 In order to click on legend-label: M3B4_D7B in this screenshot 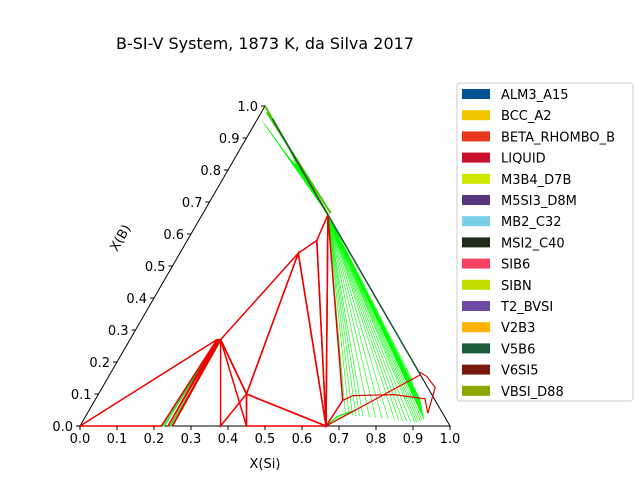, I will do `click(536, 180)`.